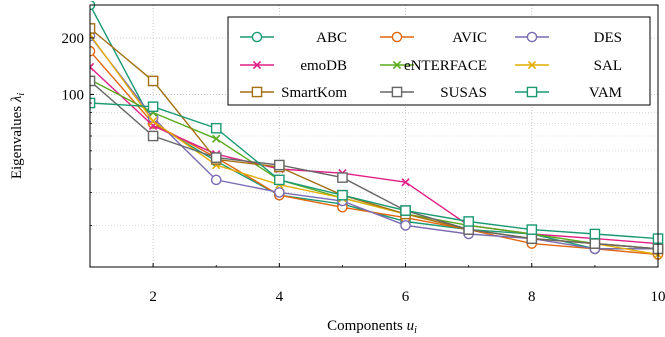  Describe the element at coordinates (331, 38) in the screenshot. I see `legend-label: ABC` at that location.